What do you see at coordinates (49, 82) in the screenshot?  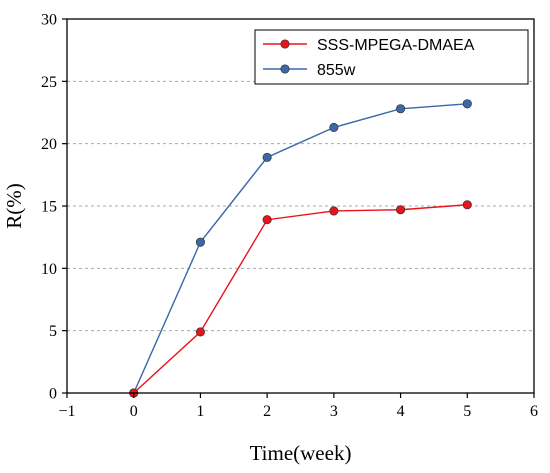 I see `y-tick-label: 25` at bounding box center [49, 82].